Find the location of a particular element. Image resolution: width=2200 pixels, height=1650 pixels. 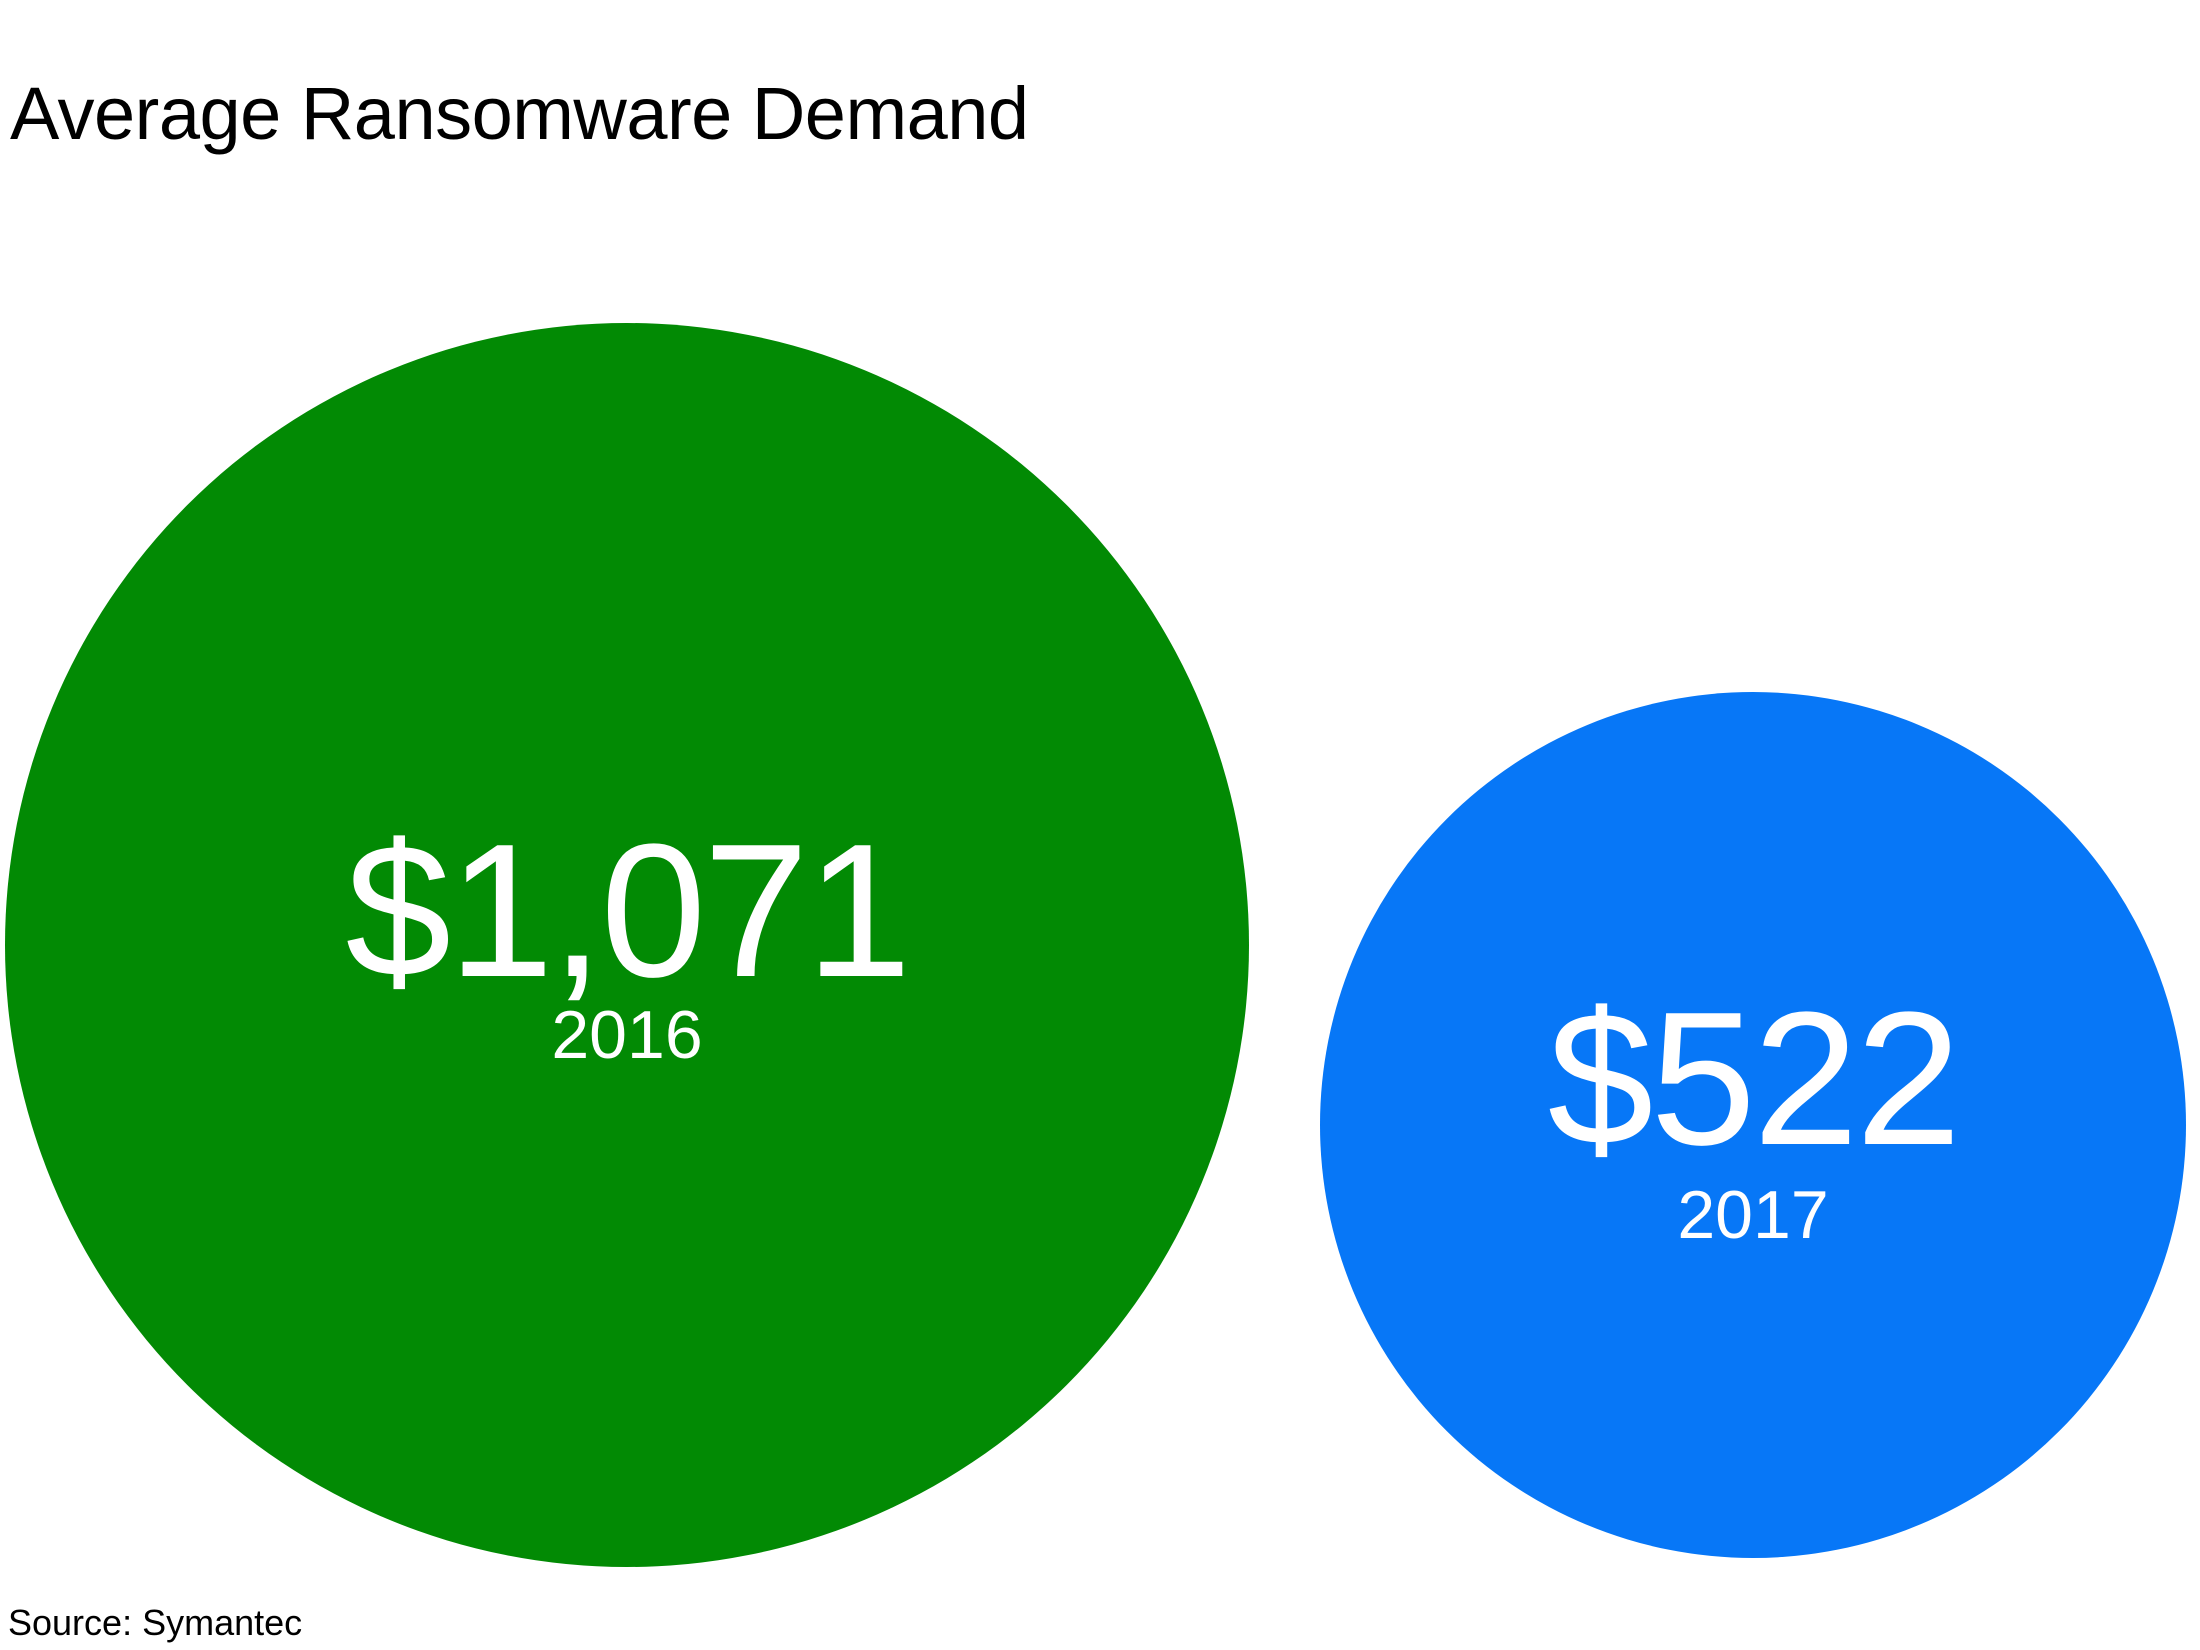

source-note: Source: Symantec is located at coordinates (155, 1622).